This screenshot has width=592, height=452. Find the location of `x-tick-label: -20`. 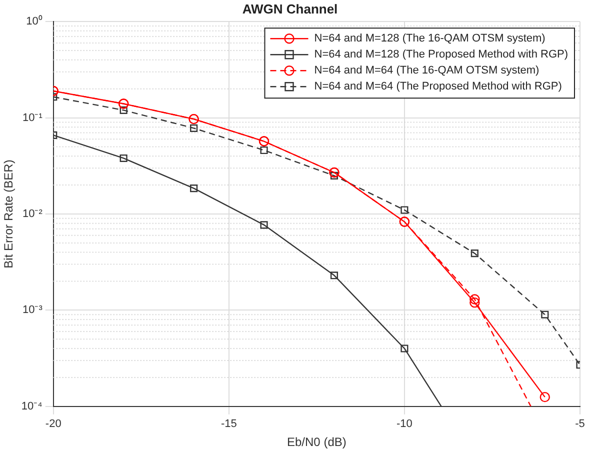

x-tick-label: -20 is located at coordinates (53, 424).